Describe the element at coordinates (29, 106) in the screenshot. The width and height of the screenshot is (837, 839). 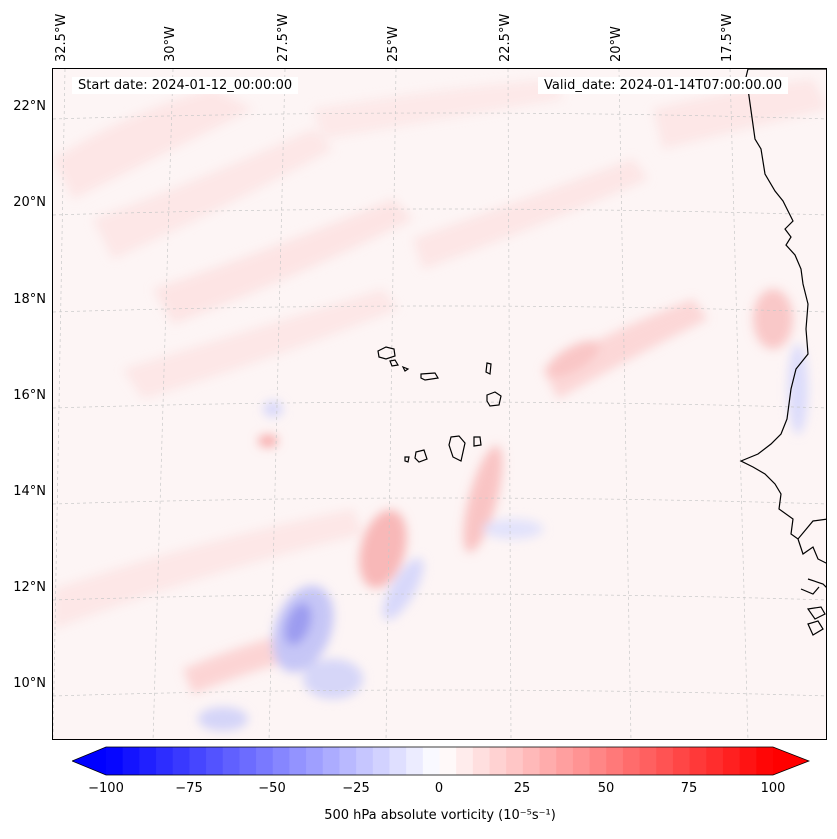
I see `lat-label-22N: 22°N` at that location.